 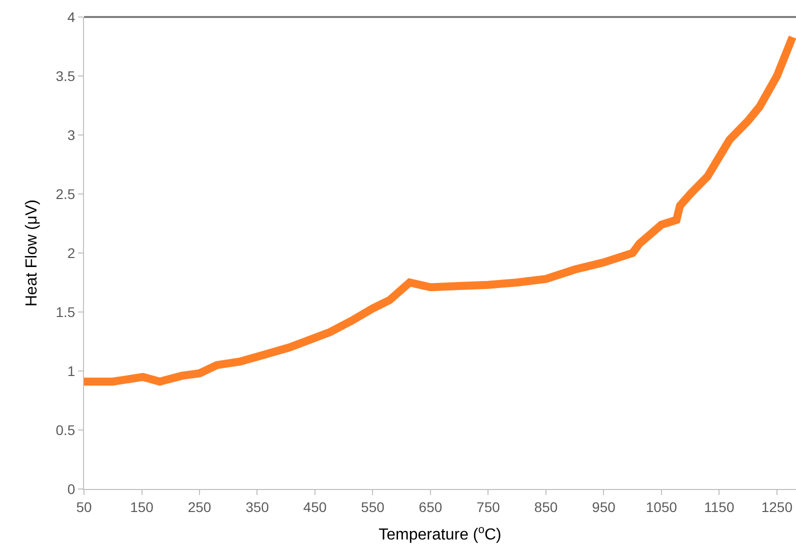 I want to click on x-tick-label: 50, so click(x=84, y=506).